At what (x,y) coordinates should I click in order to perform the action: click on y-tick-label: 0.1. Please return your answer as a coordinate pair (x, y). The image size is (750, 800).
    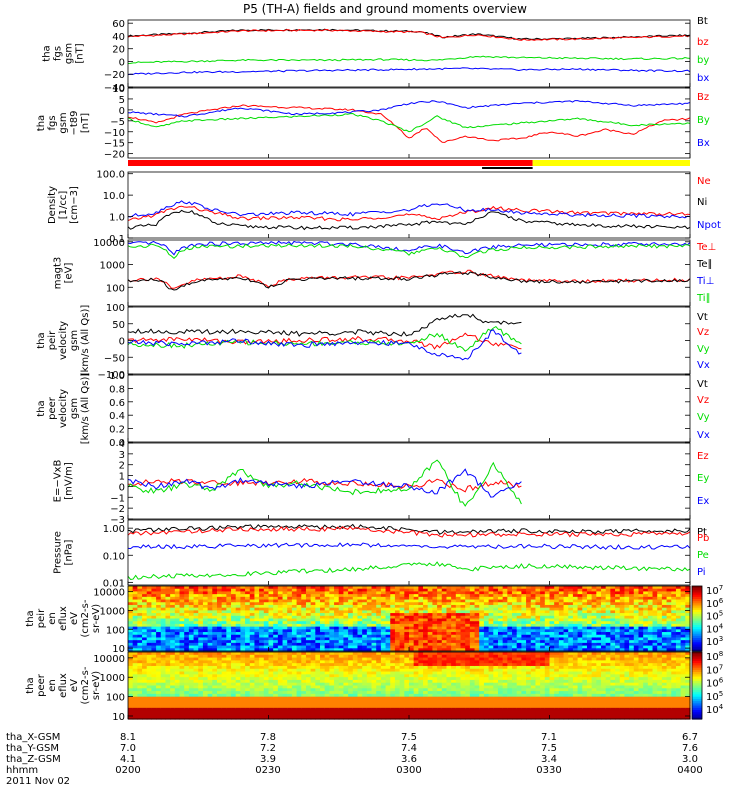
    Looking at the image, I should click on (117, 239).